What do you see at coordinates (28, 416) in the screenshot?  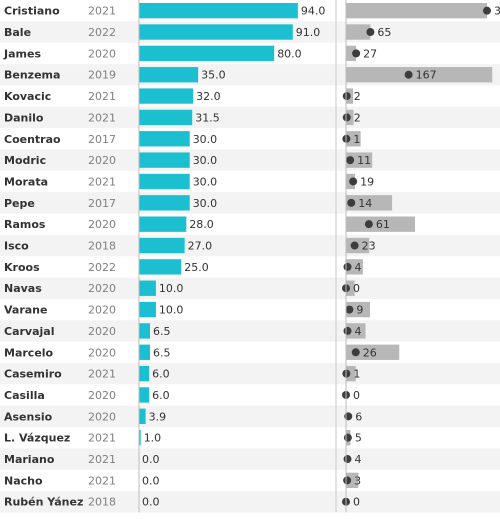 I see `player-name: Asensio` at bounding box center [28, 416].